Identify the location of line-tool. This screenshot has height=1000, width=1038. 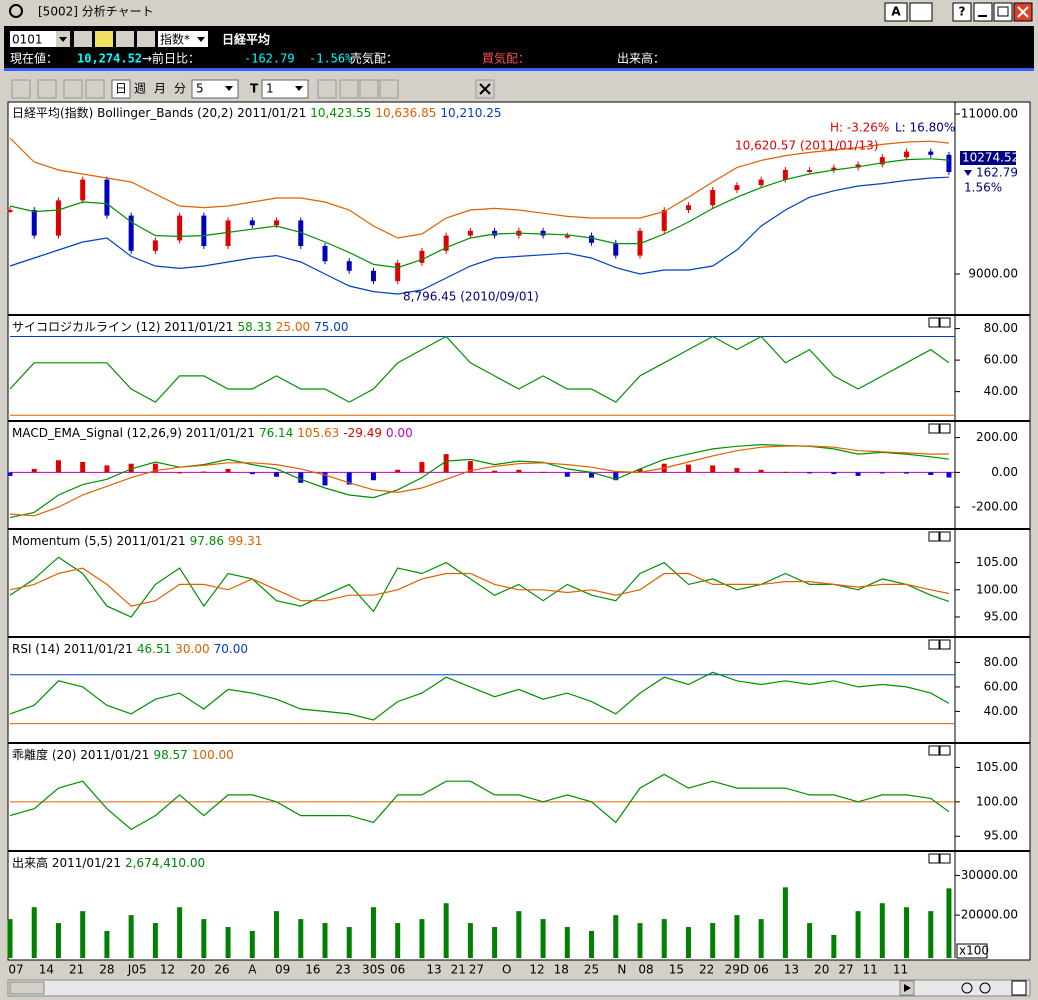
(327, 89).